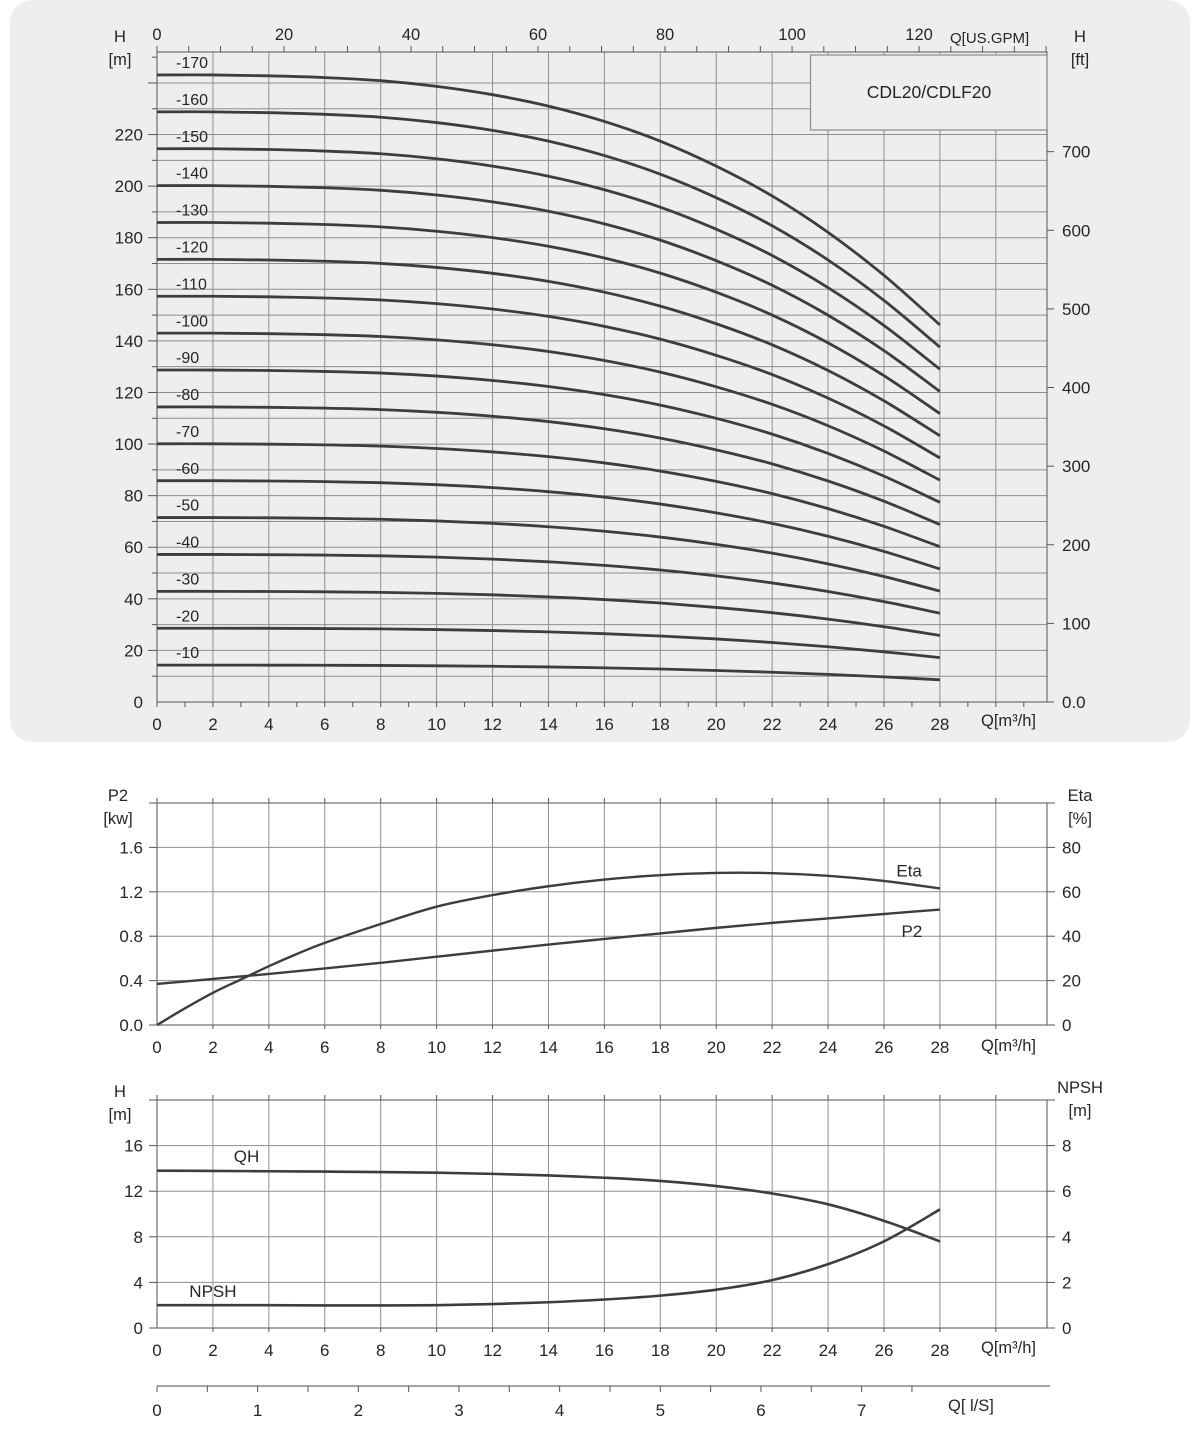 This screenshot has width=1200, height=1446. I want to click on x-tick-label: 18, so click(660, 1350).